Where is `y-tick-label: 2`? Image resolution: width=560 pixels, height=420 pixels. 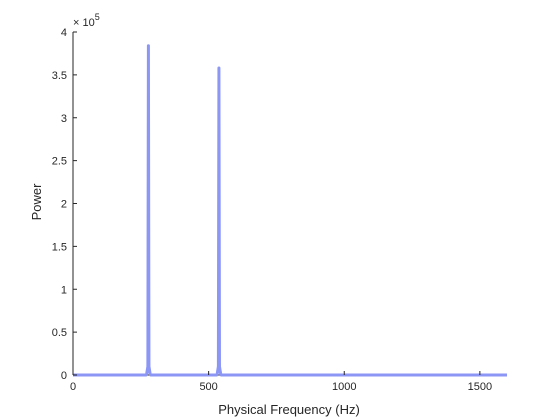
y-tick-label: 2 is located at coordinates (64, 205).